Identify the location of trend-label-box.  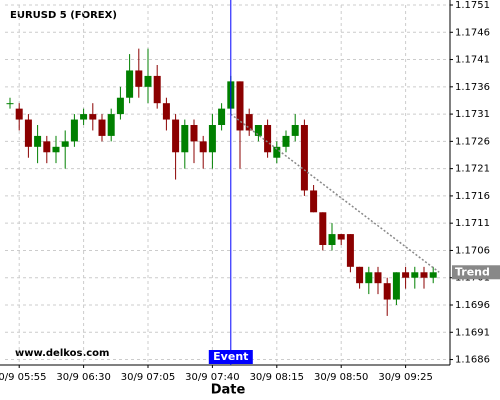
(476, 272).